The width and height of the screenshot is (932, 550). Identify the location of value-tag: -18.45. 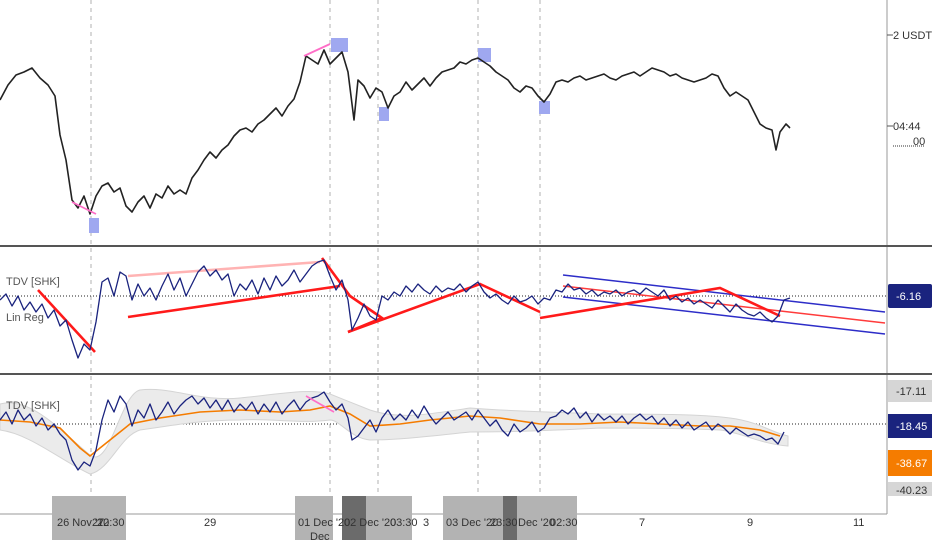
(911, 427).